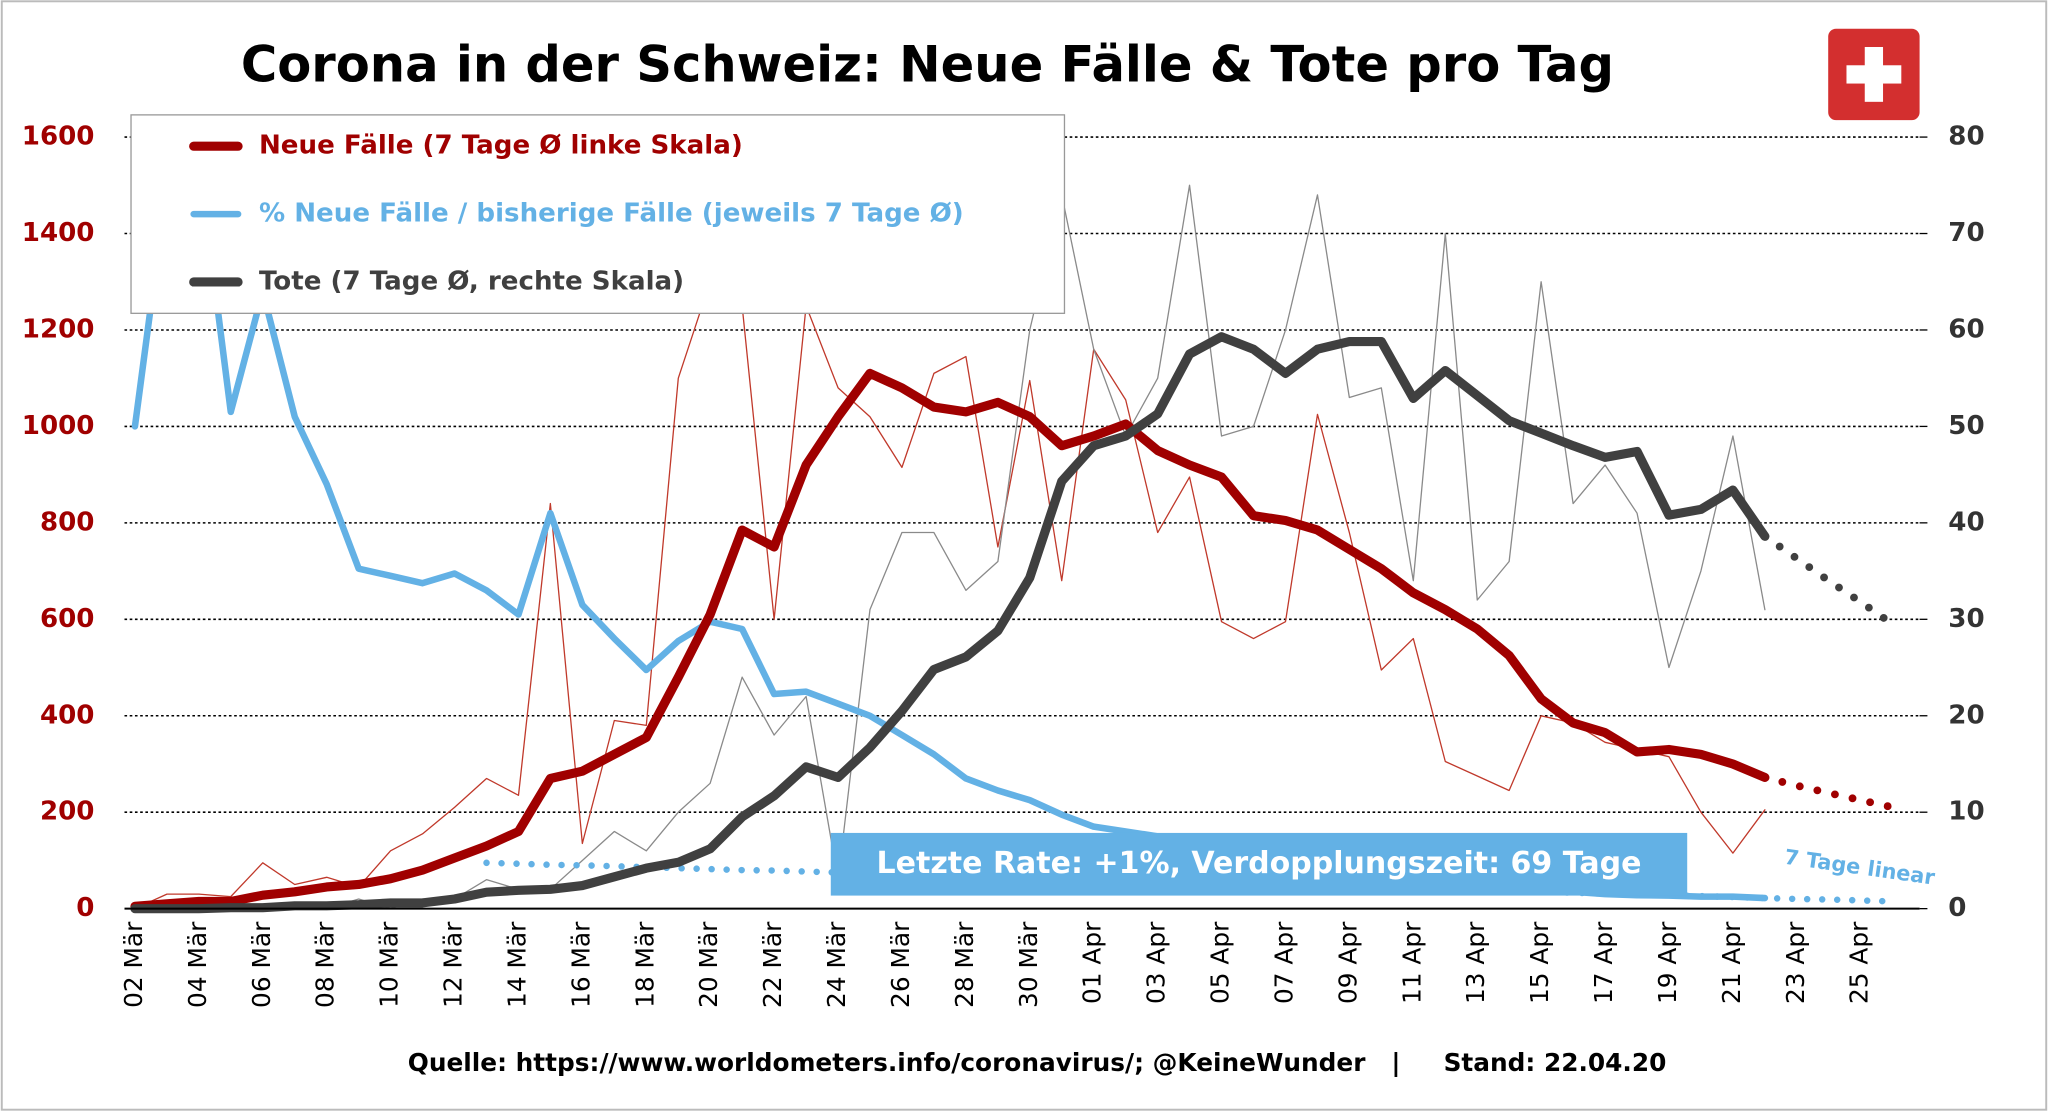 This screenshot has height=1111, width=2048. I want to click on x-tick-label: 14 Mär, so click(516, 964).